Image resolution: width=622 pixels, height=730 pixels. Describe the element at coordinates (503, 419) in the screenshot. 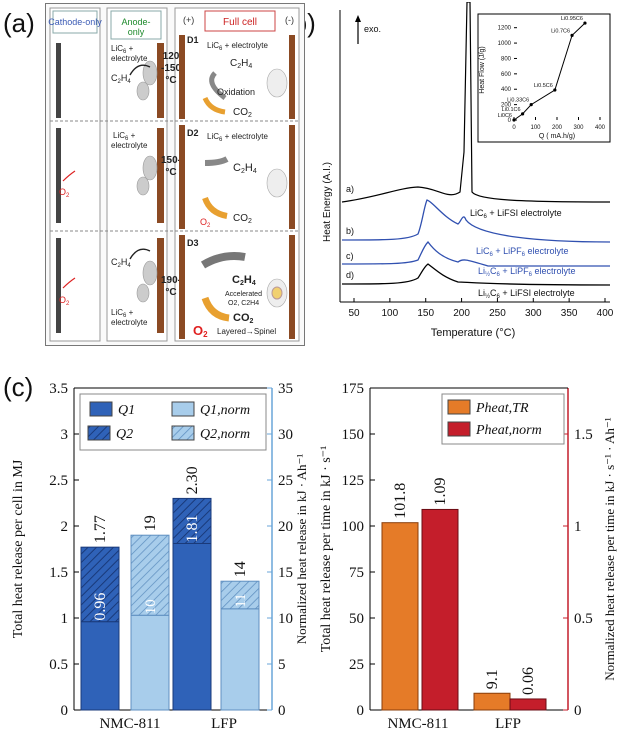

I see `legend: Pheat,TR Pheat,norm` at that location.